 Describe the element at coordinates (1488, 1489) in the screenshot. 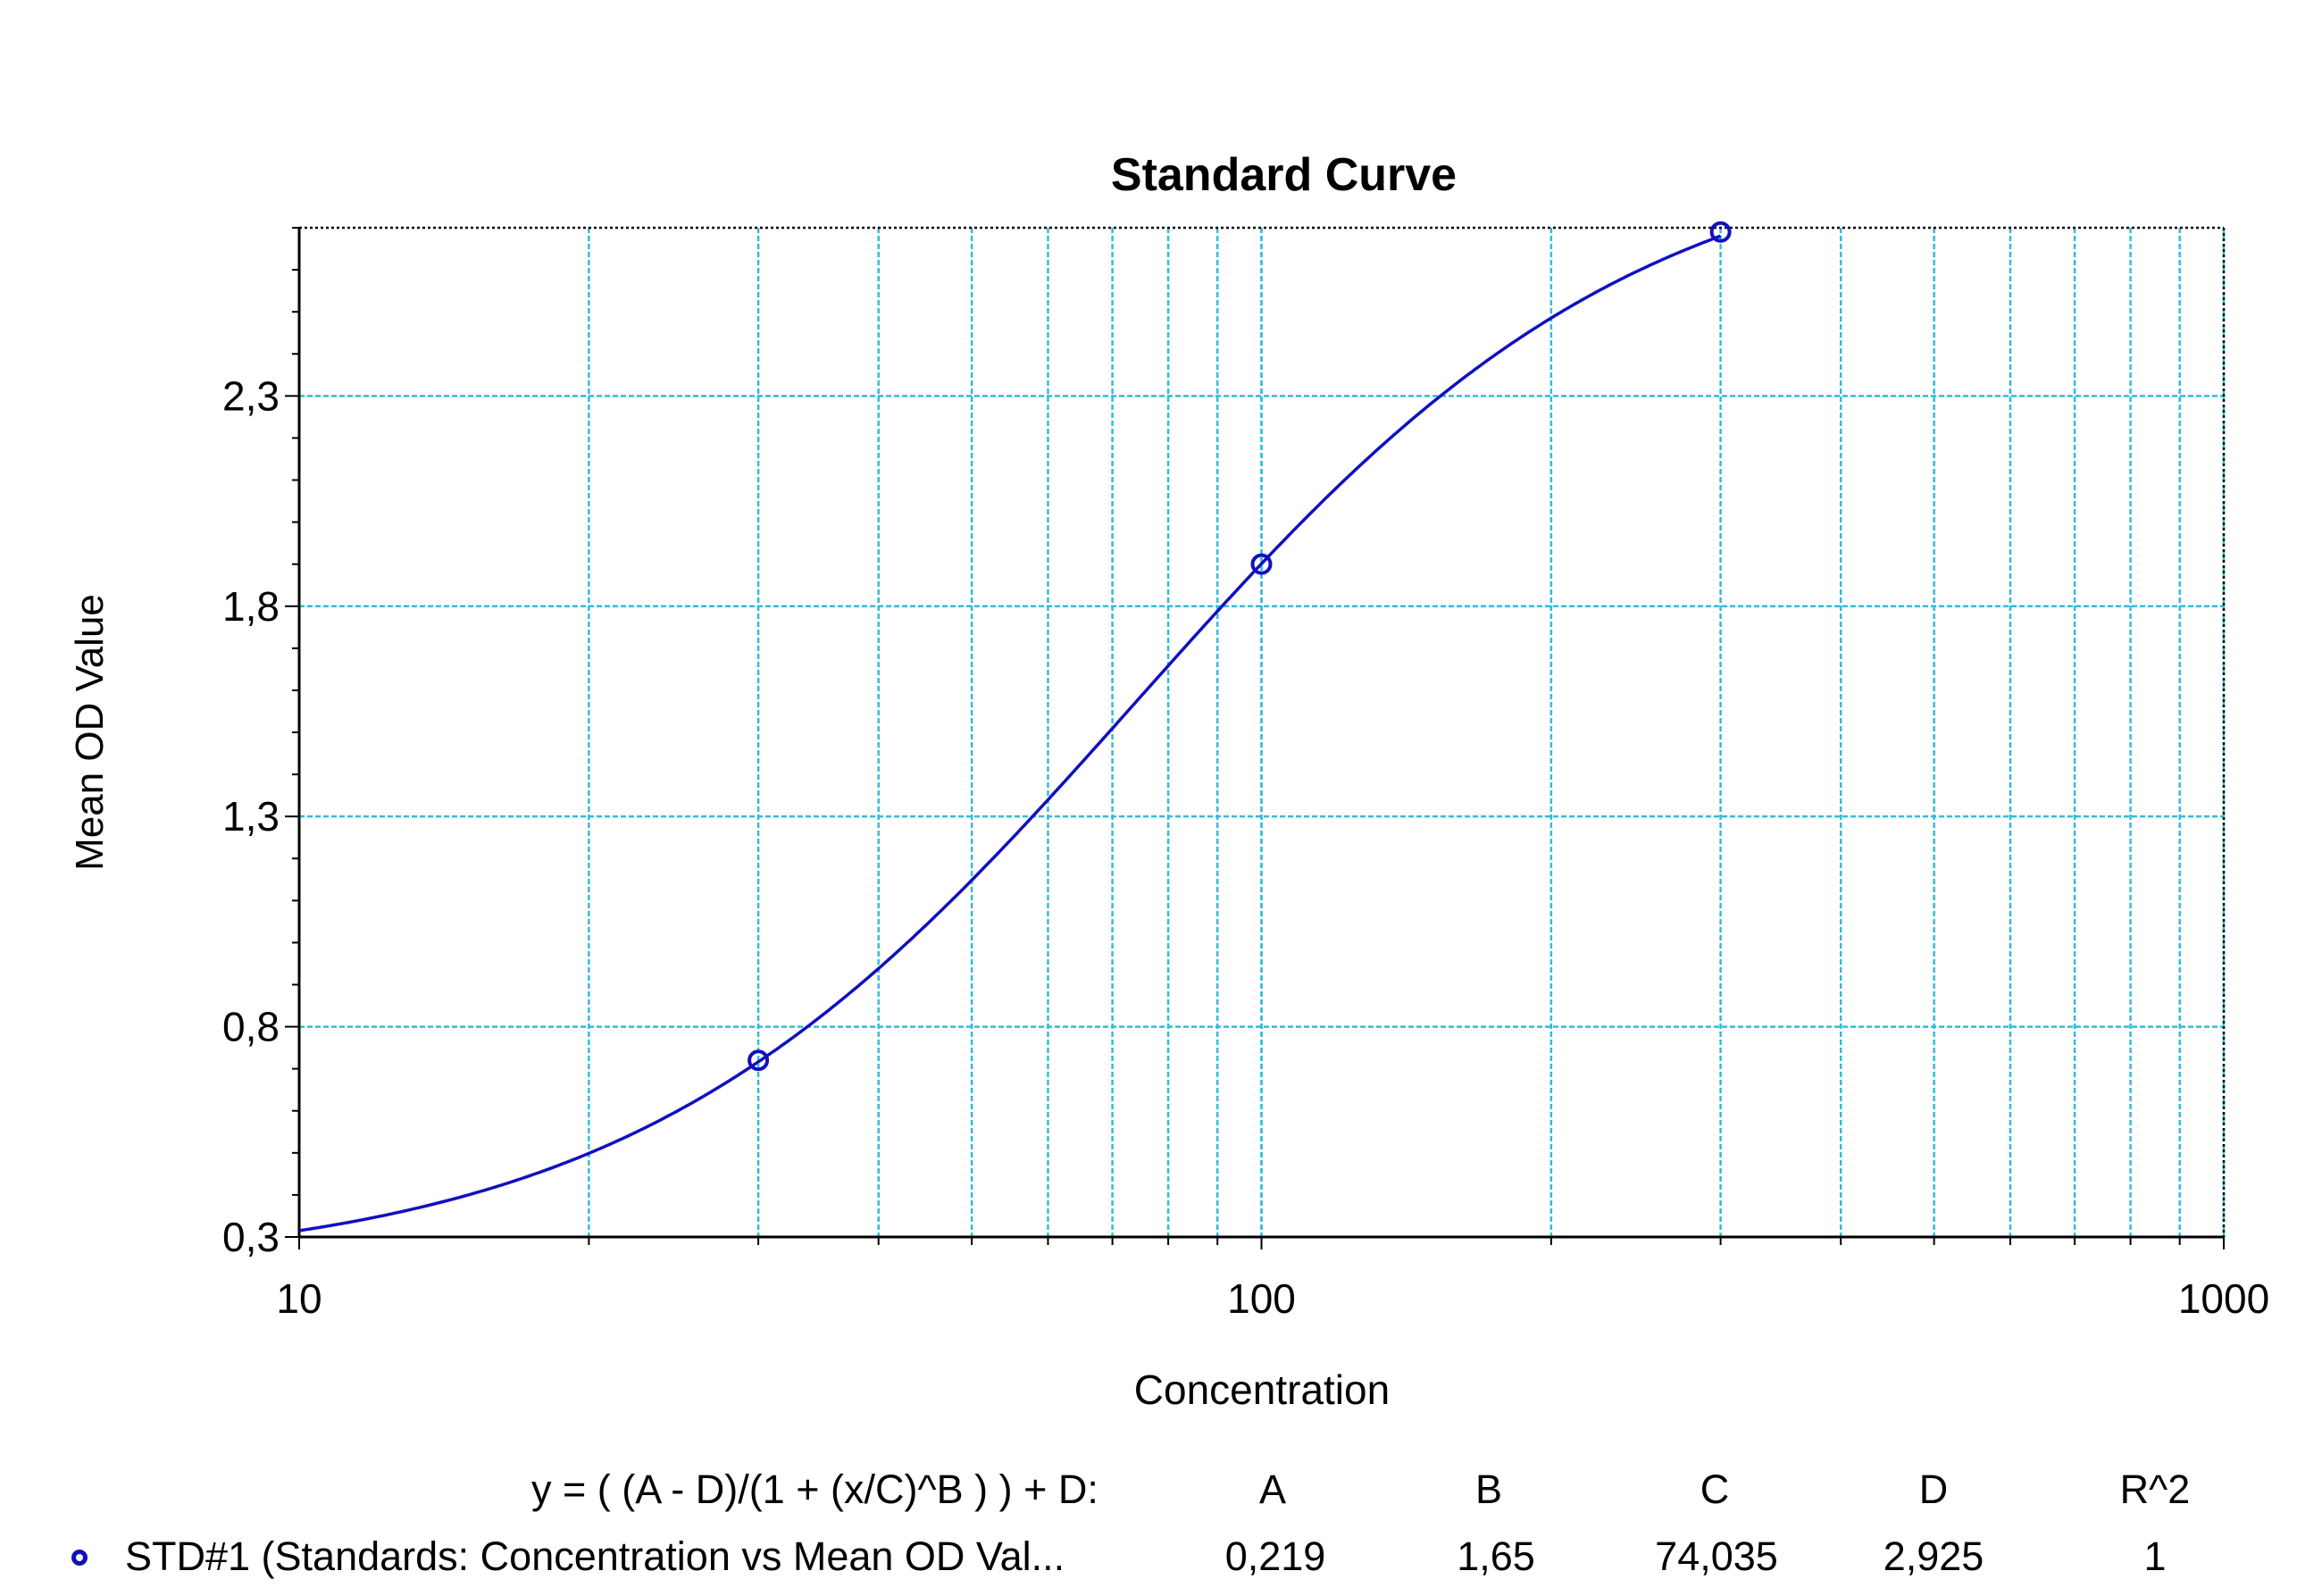

I see `legend-header-b: B` at that location.